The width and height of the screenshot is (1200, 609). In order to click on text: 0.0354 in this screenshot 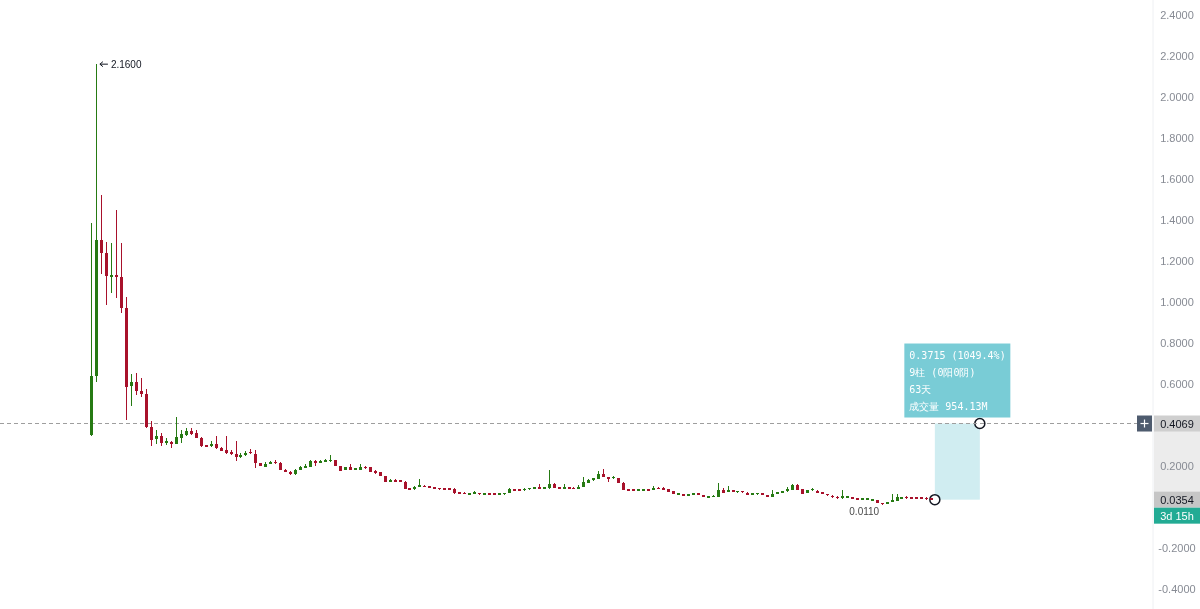, I will do `click(1177, 499)`.